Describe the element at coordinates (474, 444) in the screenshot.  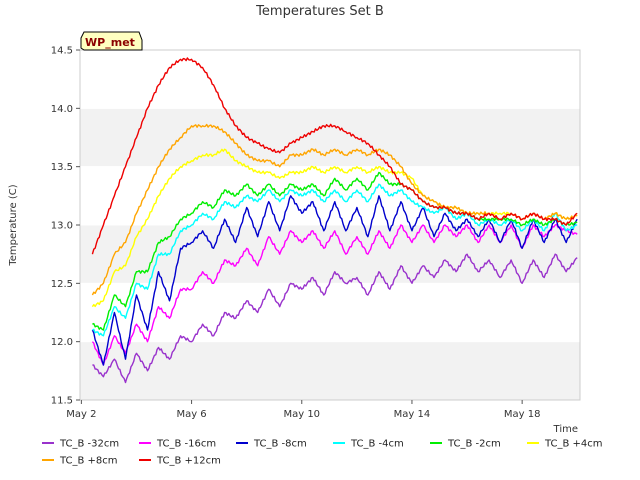
I see `legend-label: TC_B -2cm` at that location.